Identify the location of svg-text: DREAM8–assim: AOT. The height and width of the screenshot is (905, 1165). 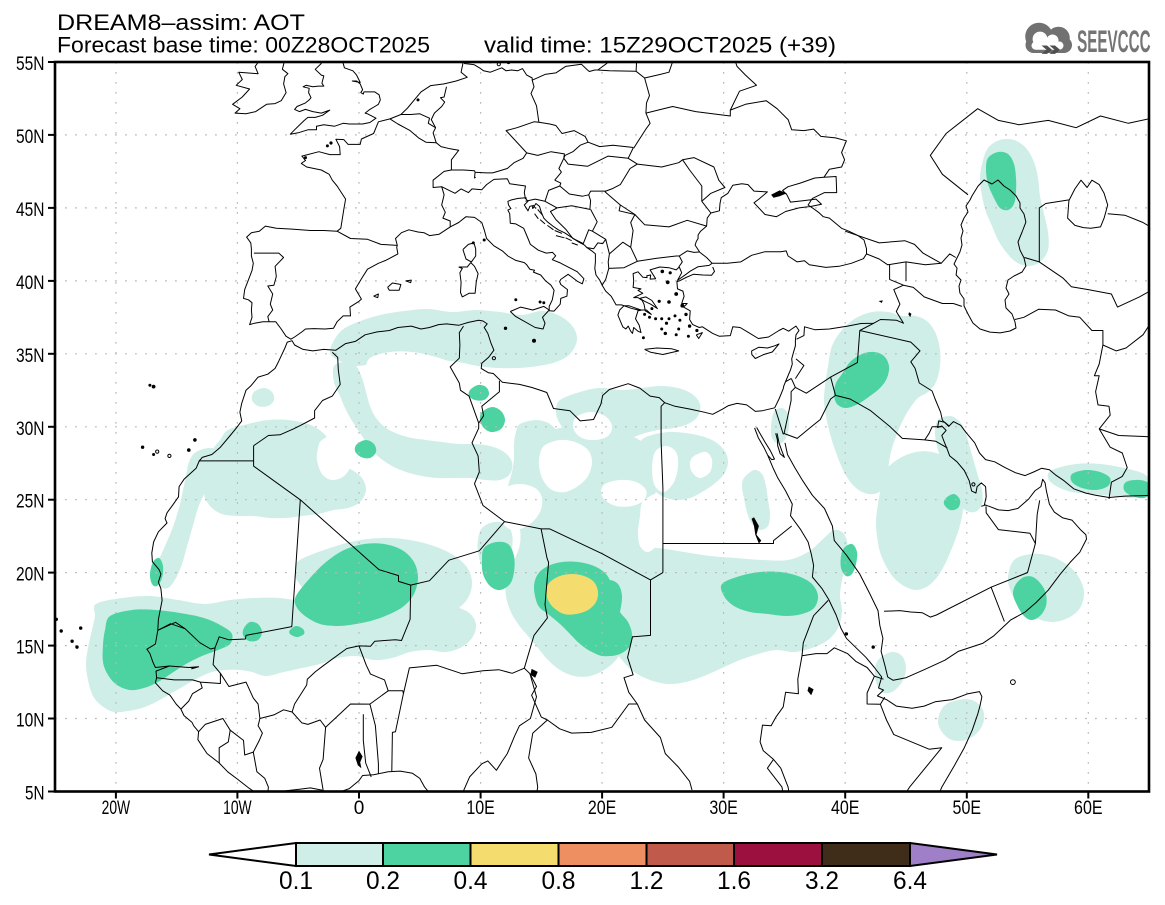
(181, 22).